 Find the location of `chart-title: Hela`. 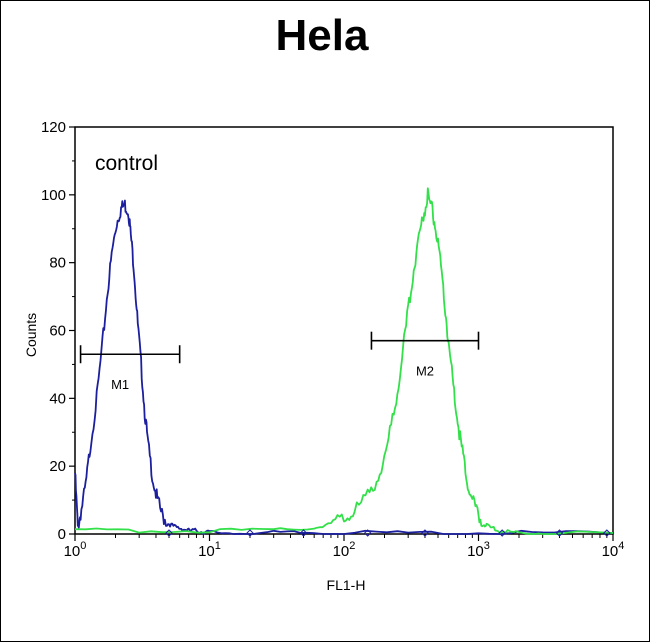

chart-title: Hela is located at coordinates (322, 35).